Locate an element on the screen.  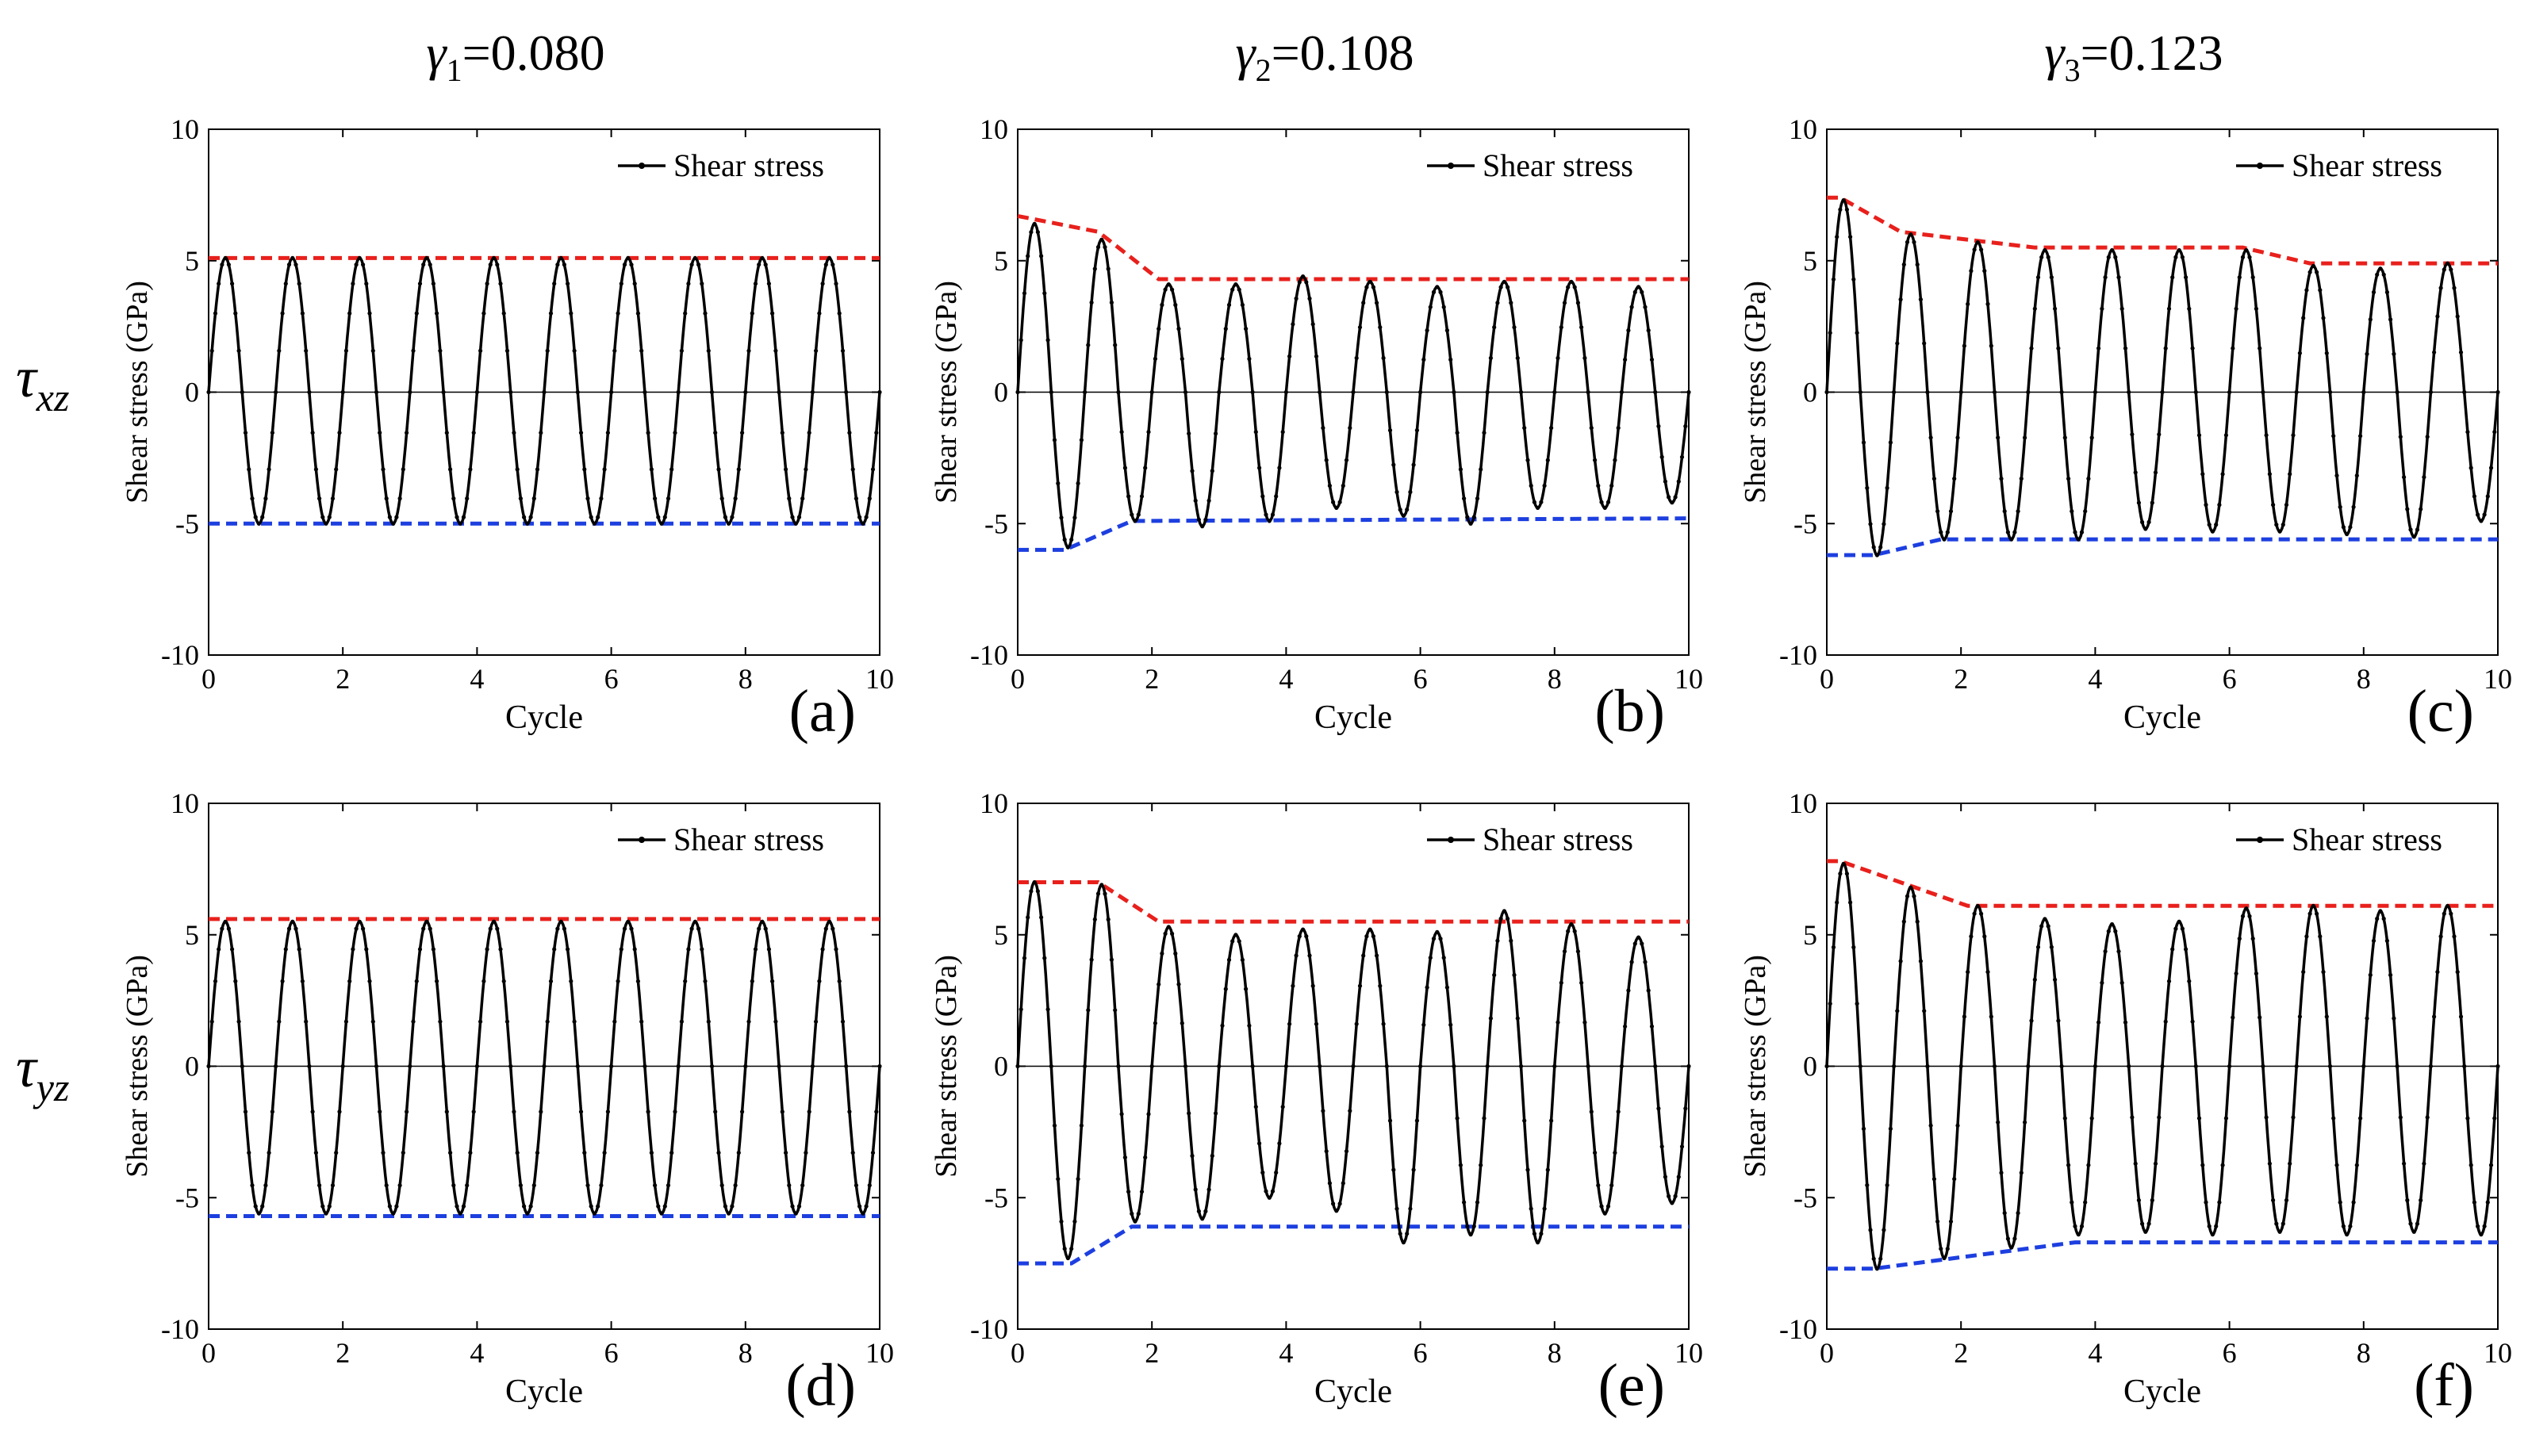
panel-d-ytick-label: 5 is located at coordinates (192, 935).